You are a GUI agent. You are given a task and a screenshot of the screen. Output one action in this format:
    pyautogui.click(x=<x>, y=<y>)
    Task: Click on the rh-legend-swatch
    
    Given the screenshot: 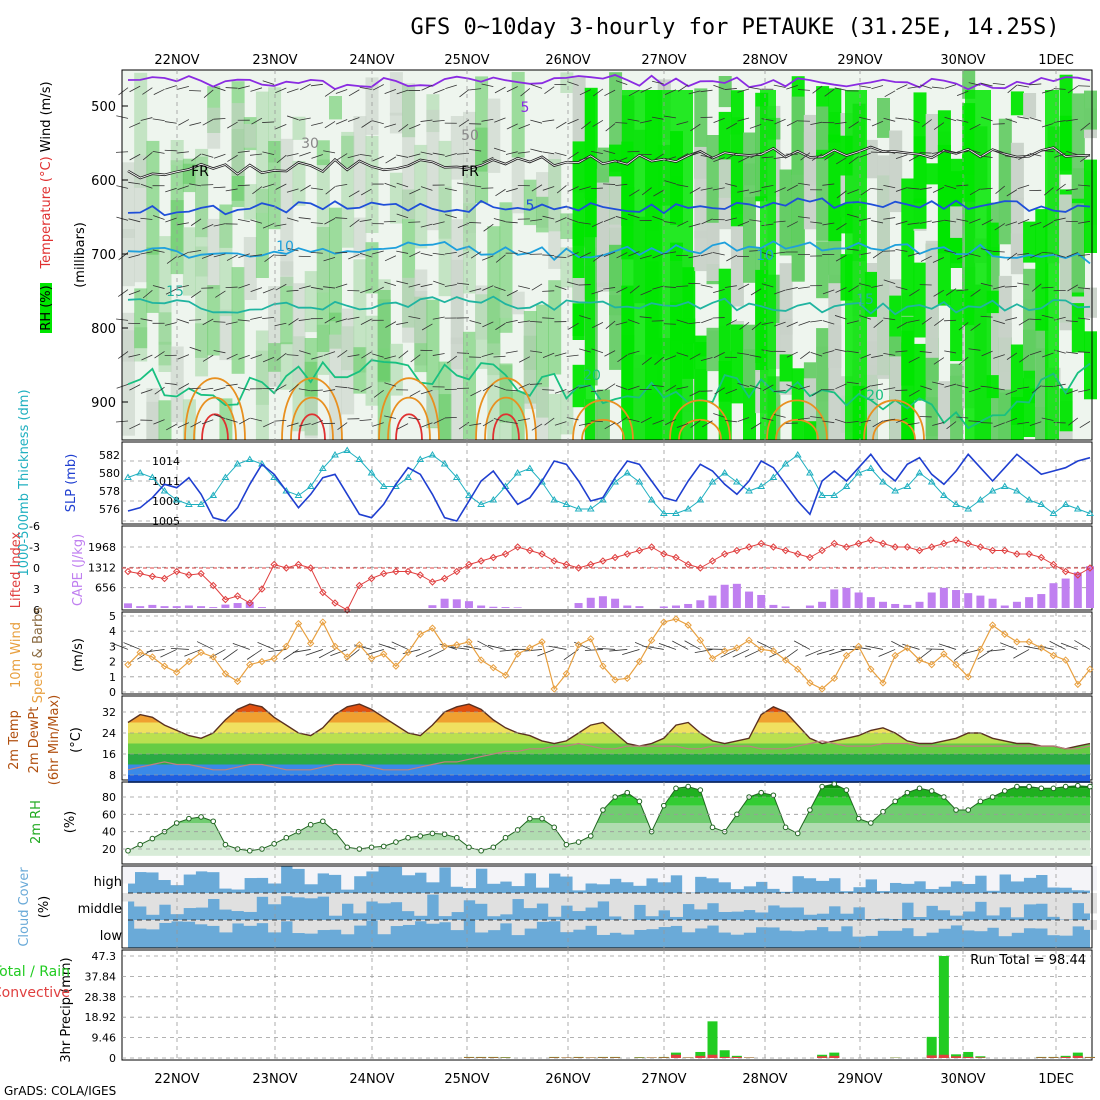 What is the action you would take?
    pyautogui.click(x=46, y=308)
    